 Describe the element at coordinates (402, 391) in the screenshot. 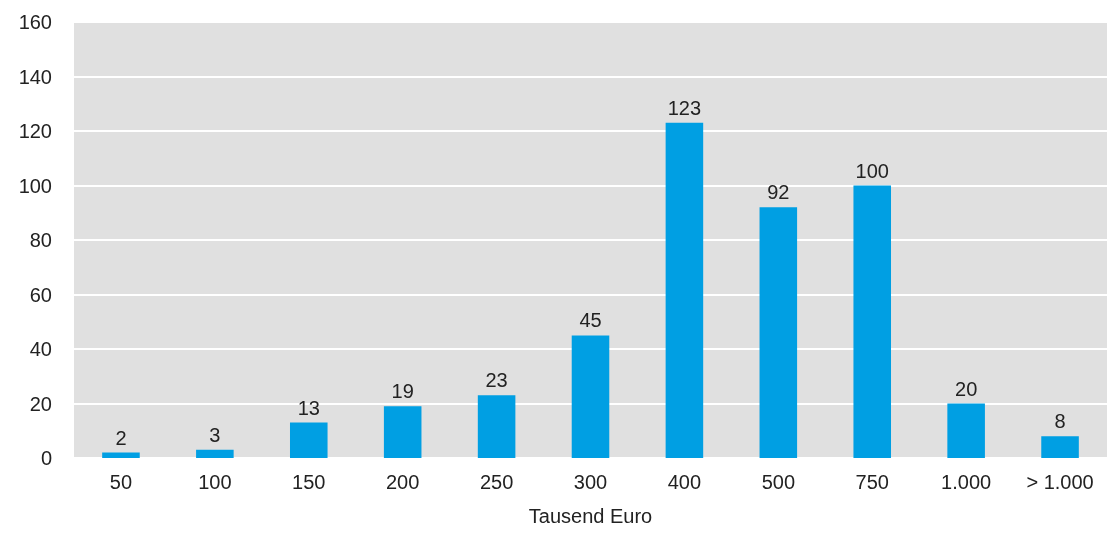

I see `data-label: 19` at that location.